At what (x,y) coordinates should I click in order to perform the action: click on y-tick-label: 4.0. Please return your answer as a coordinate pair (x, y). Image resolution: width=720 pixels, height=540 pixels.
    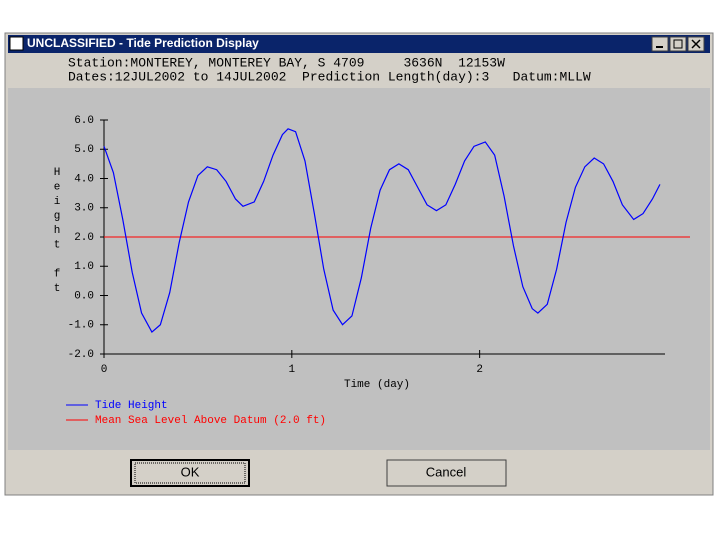
    Looking at the image, I should click on (84, 179).